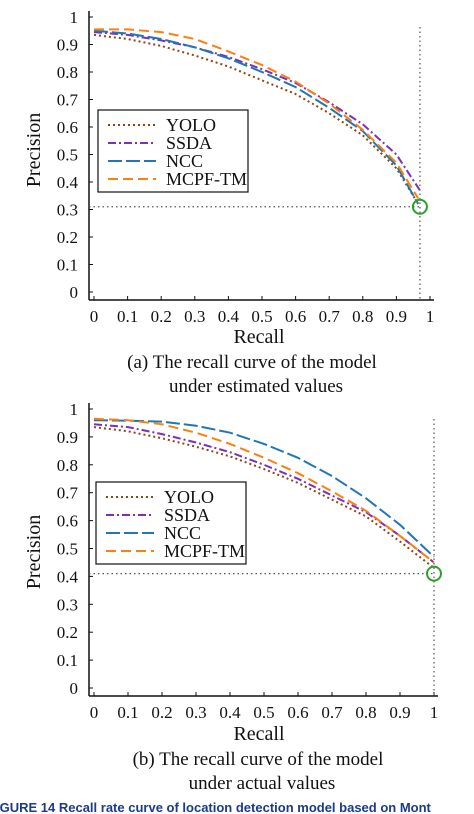 This screenshot has height=814, width=474. Describe the element at coordinates (67, 549) in the screenshot. I see `panel-b-ytick-label: 0.5` at that location.